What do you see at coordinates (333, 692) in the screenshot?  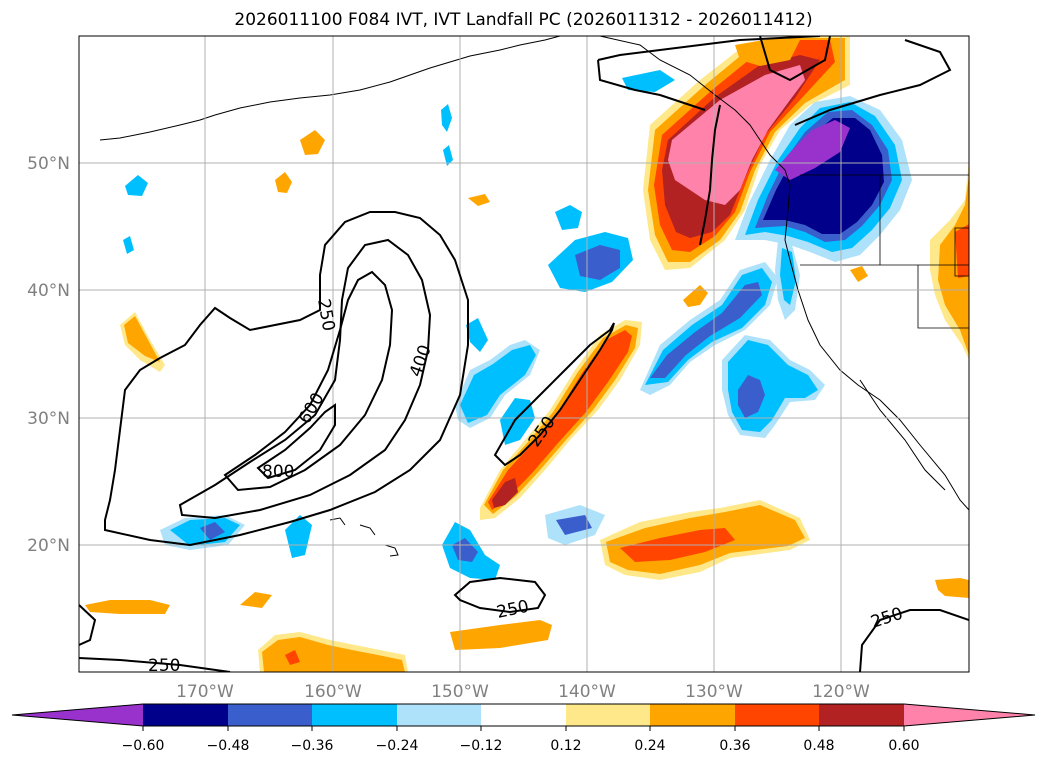 I see `lon-label: 160°W` at bounding box center [333, 692].